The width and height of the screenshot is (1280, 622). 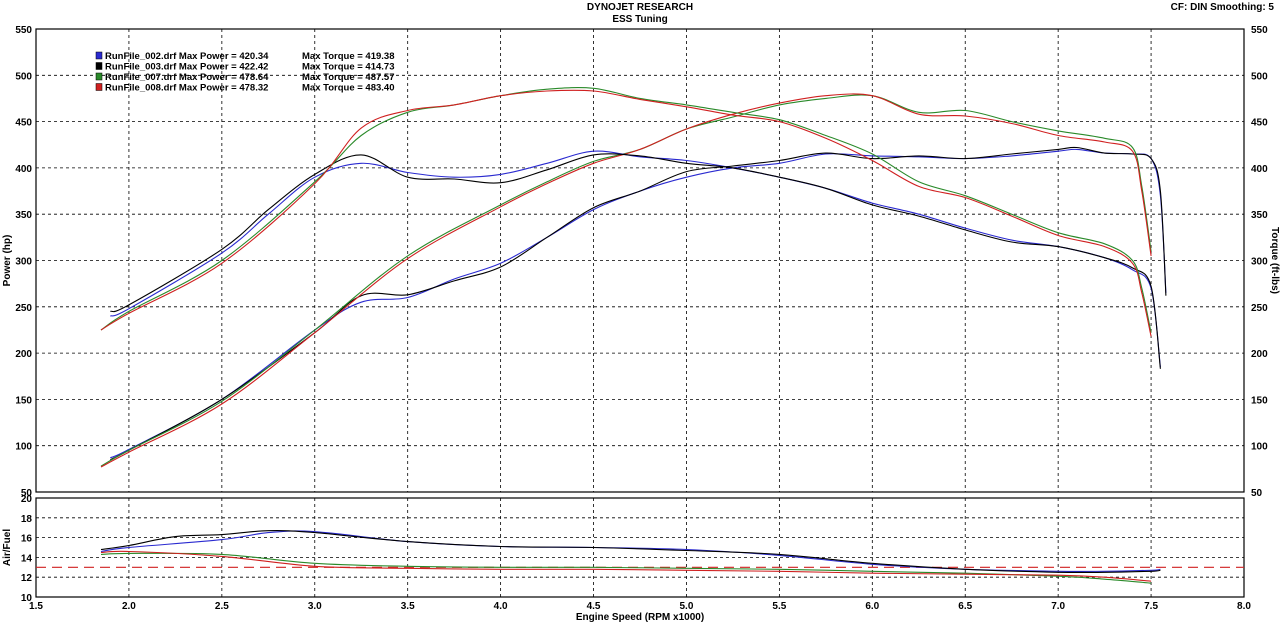 What do you see at coordinates (779, 606) in the screenshot?
I see `x-tick-label: 5.5` at bounding box center [779, 606].